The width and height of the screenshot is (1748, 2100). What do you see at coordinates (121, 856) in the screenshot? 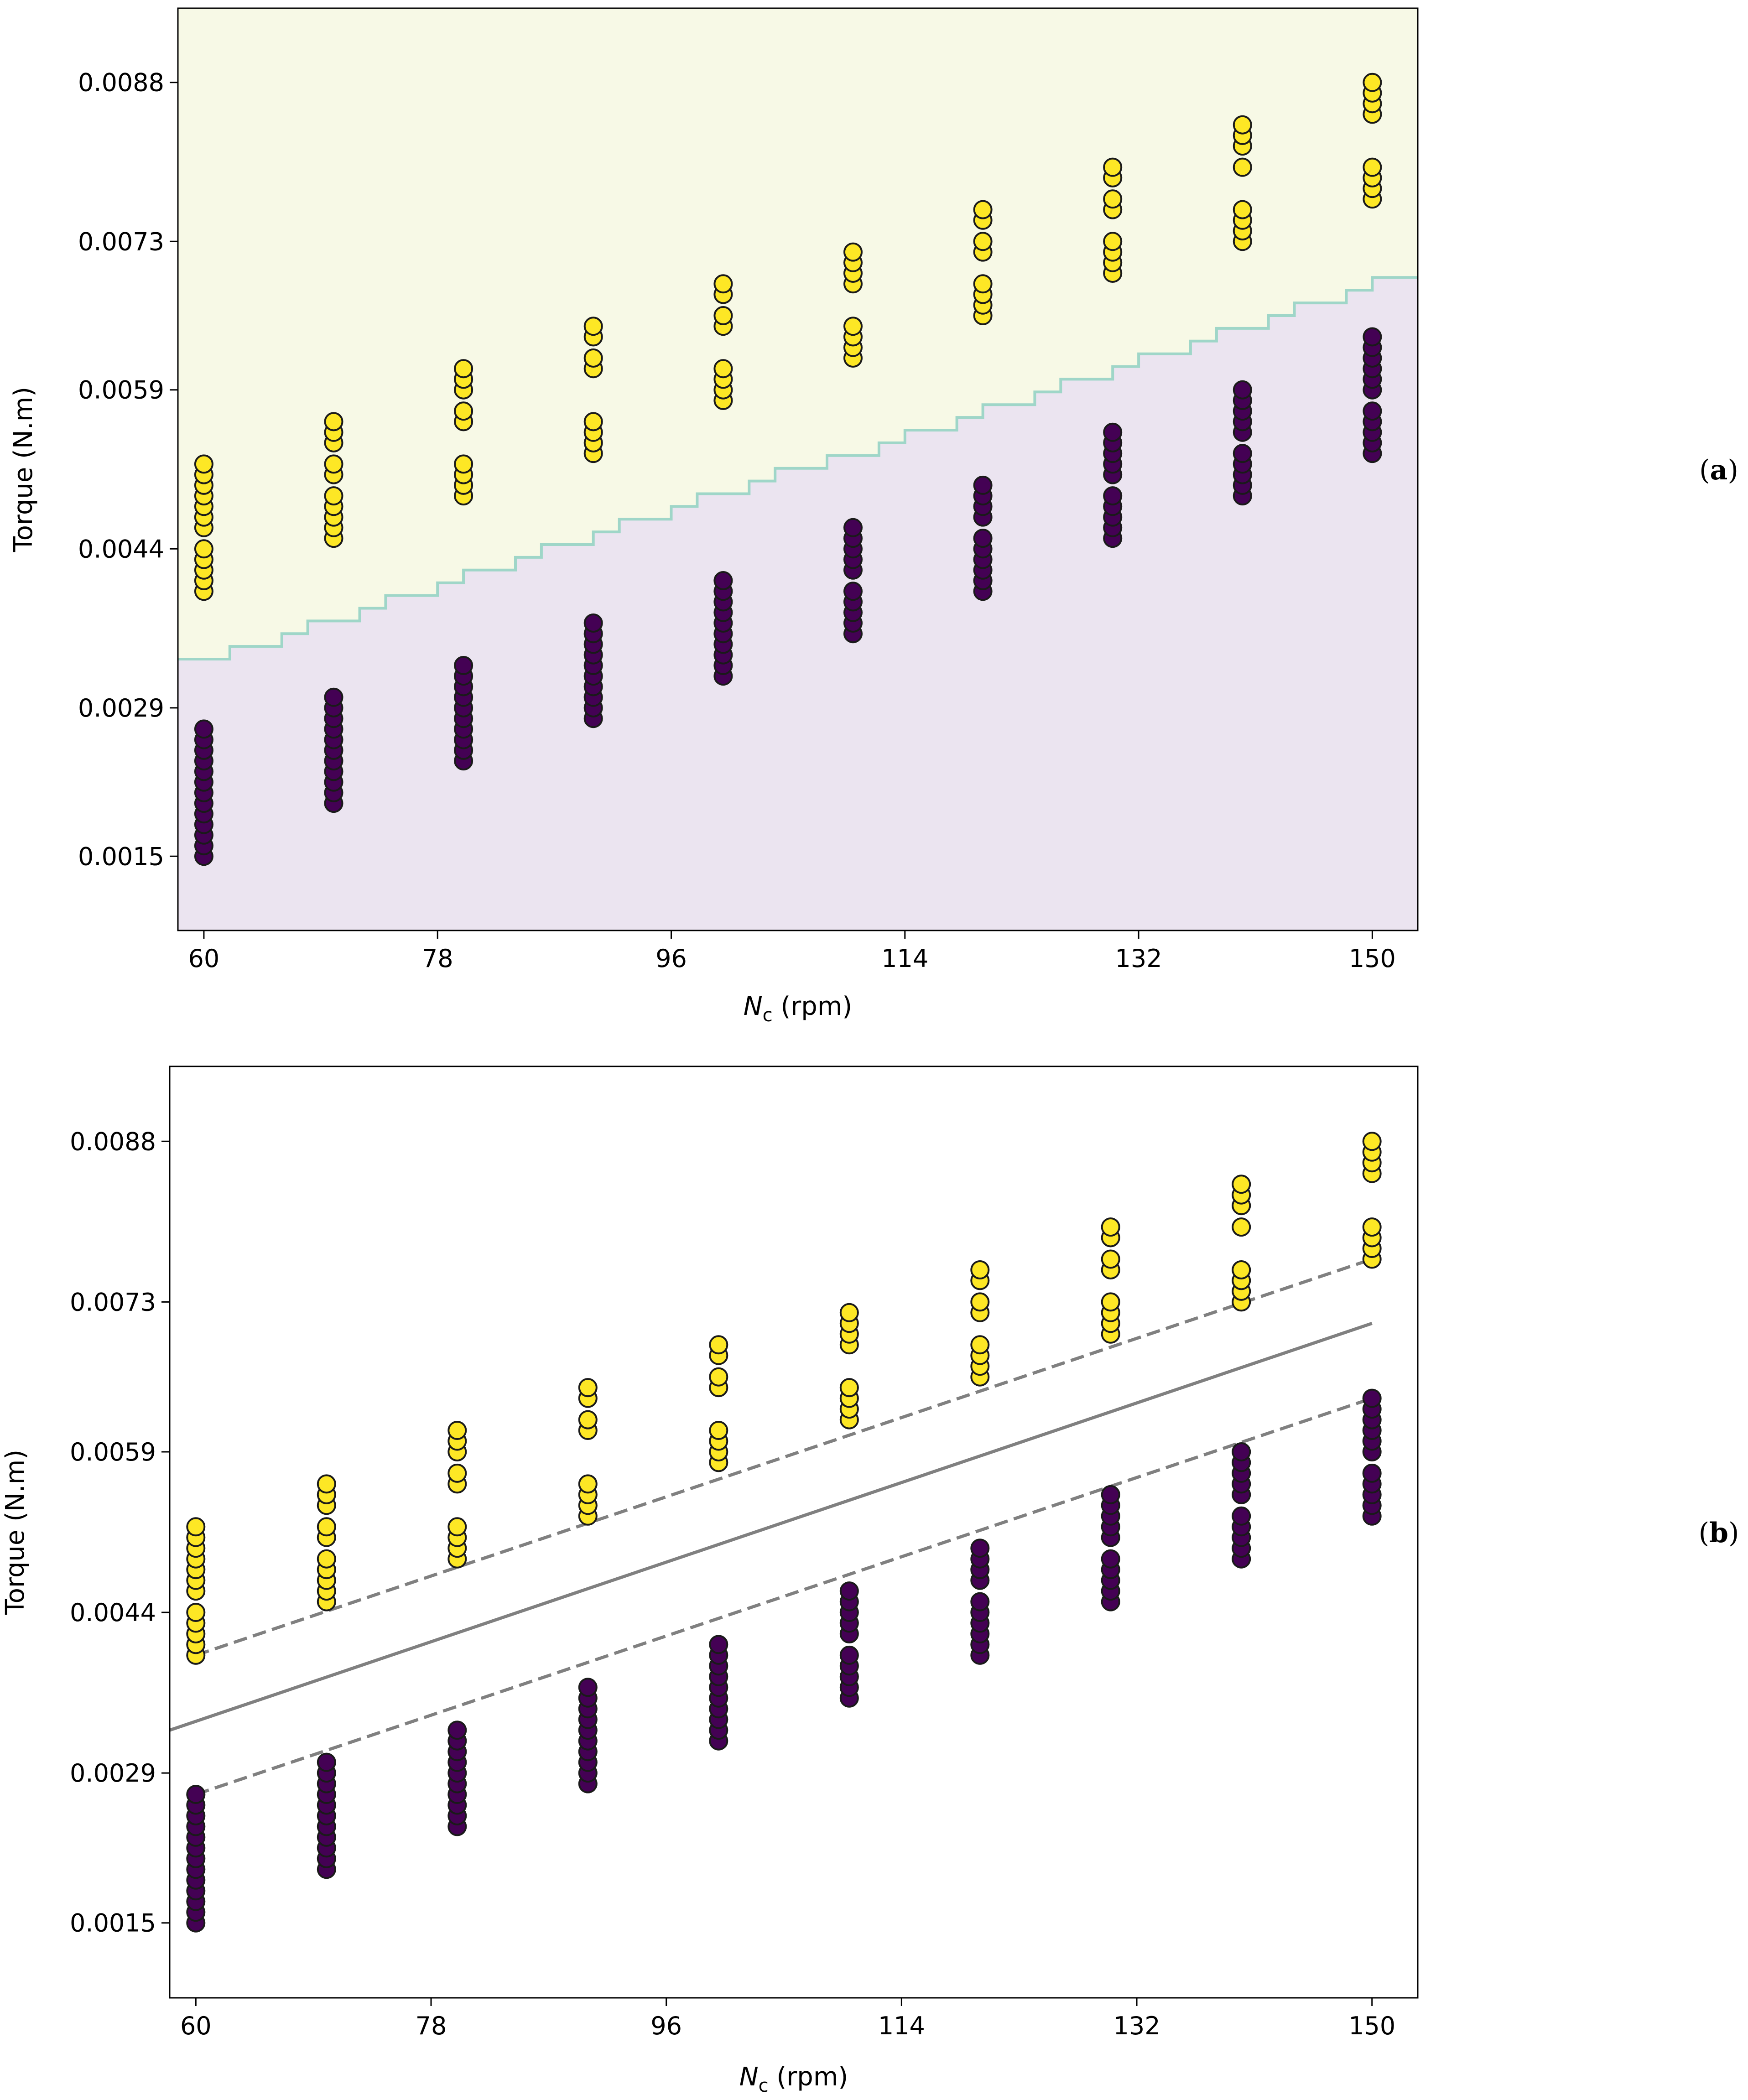
I see `y-tick-label: 0.0015` at bounding box center [121, 856].